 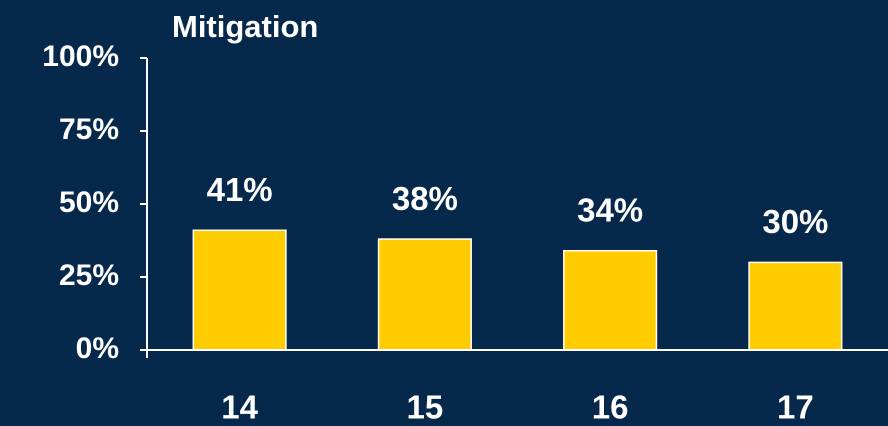 What do you see at coordinates (240, 189) in the screenshot?
I see `value-label: 41%` at bounding box center [240, 189].